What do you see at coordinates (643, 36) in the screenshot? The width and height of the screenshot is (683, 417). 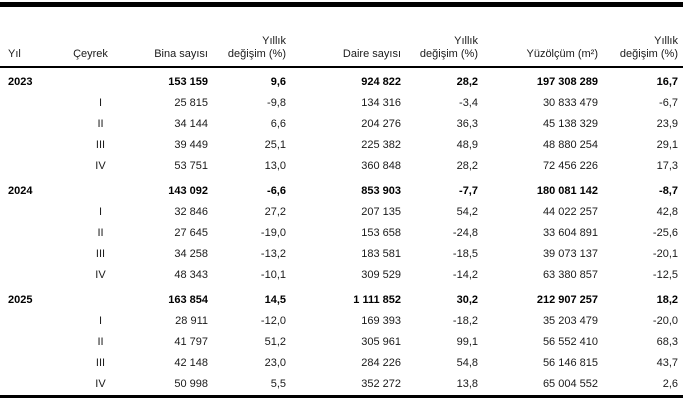 I see `column-header-yuzolcum-yillik-degisim: Yıllık değişim (%)` at bounding box center [643, 36].